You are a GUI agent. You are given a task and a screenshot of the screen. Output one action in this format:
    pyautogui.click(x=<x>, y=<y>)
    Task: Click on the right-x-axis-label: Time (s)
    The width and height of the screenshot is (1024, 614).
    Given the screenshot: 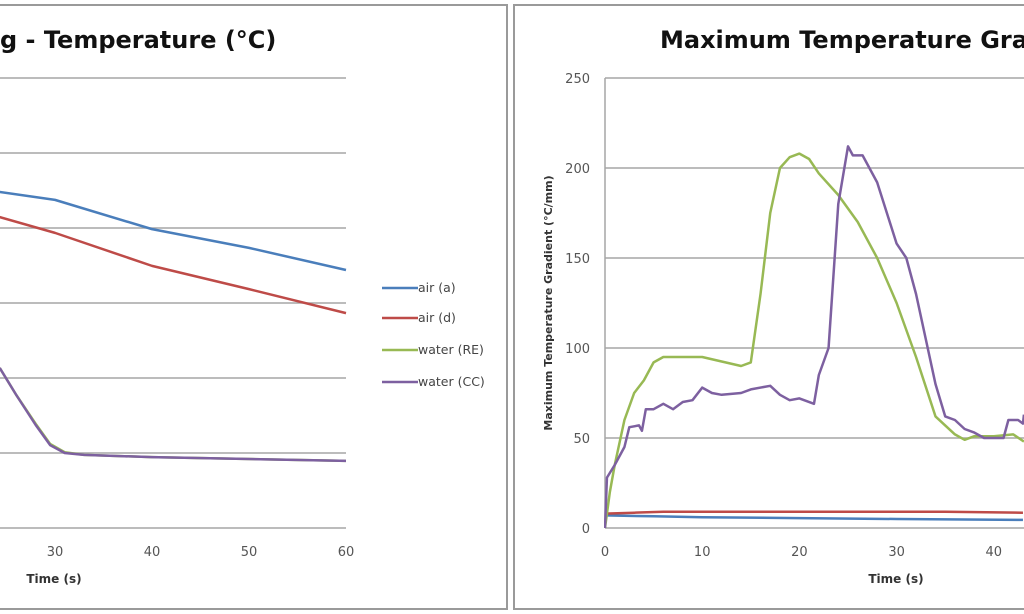 What is the action you would take?
    pyautogui.click(x=895, y=579)
    